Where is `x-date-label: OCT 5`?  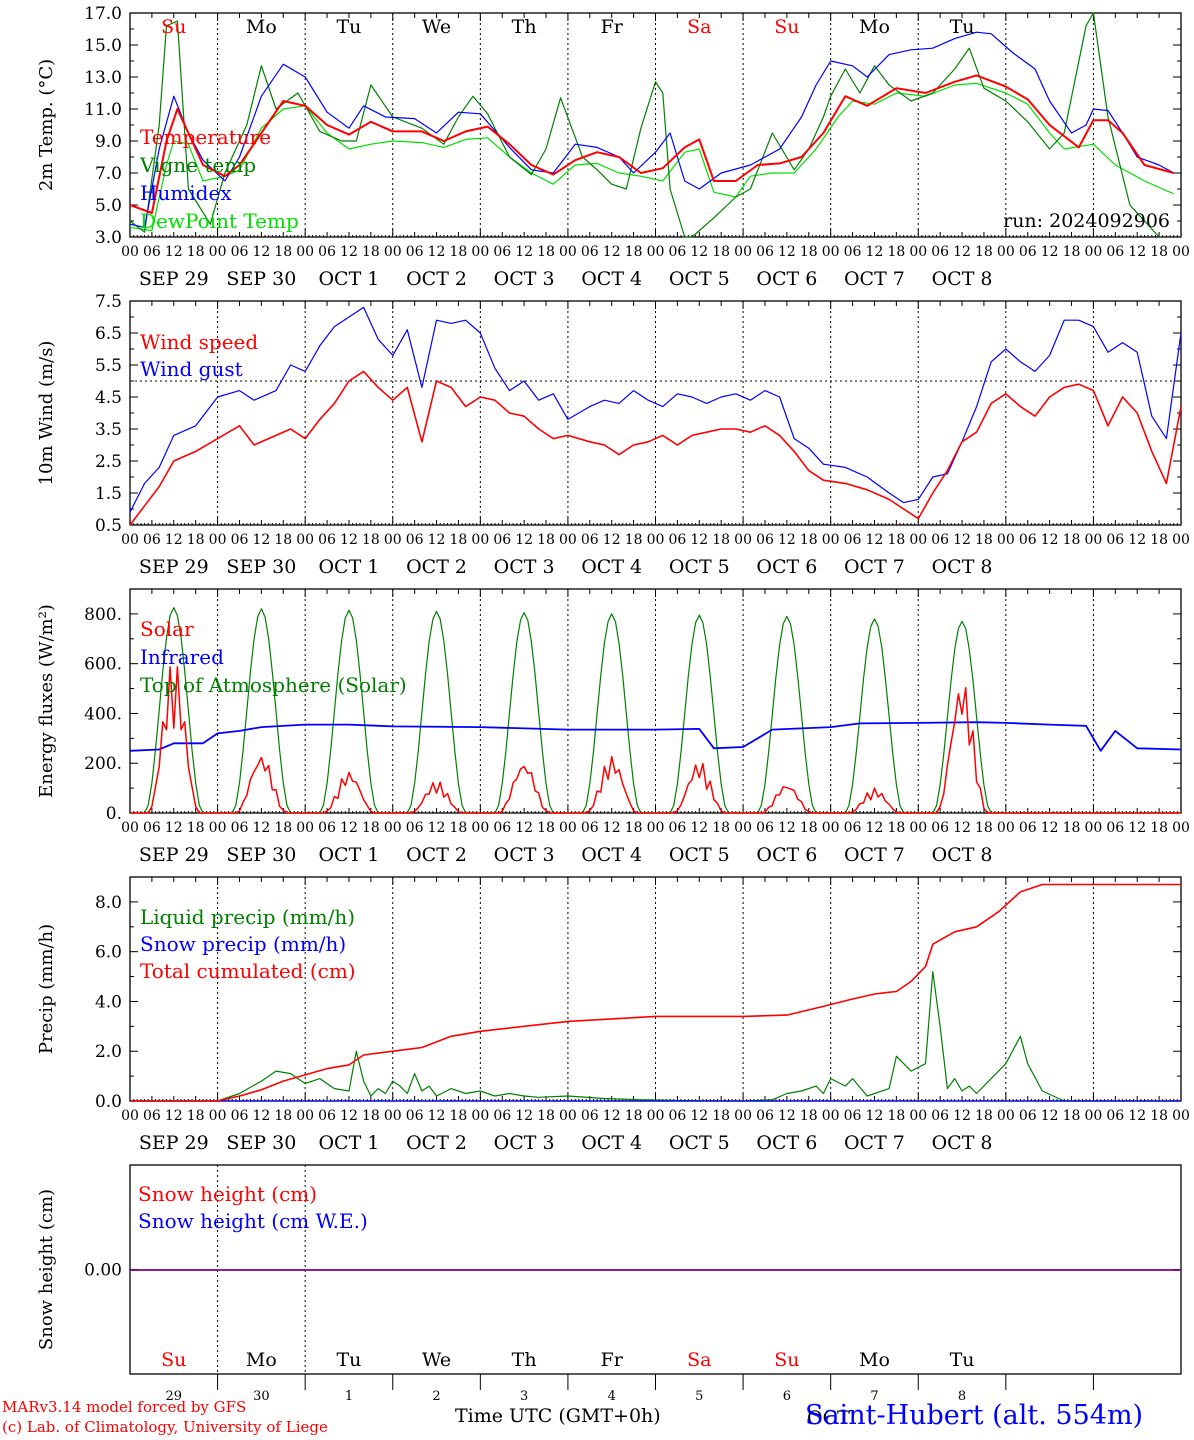 x-date-label: OCT 5 is located at coordinates (699, 855).